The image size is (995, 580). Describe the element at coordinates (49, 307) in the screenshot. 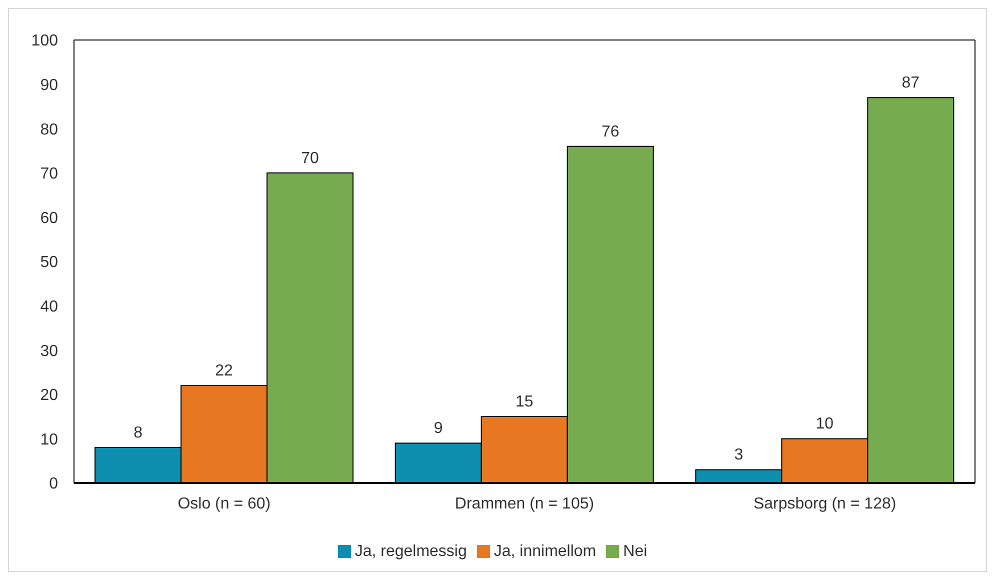

I see `y-tick-label: 40` at that location.